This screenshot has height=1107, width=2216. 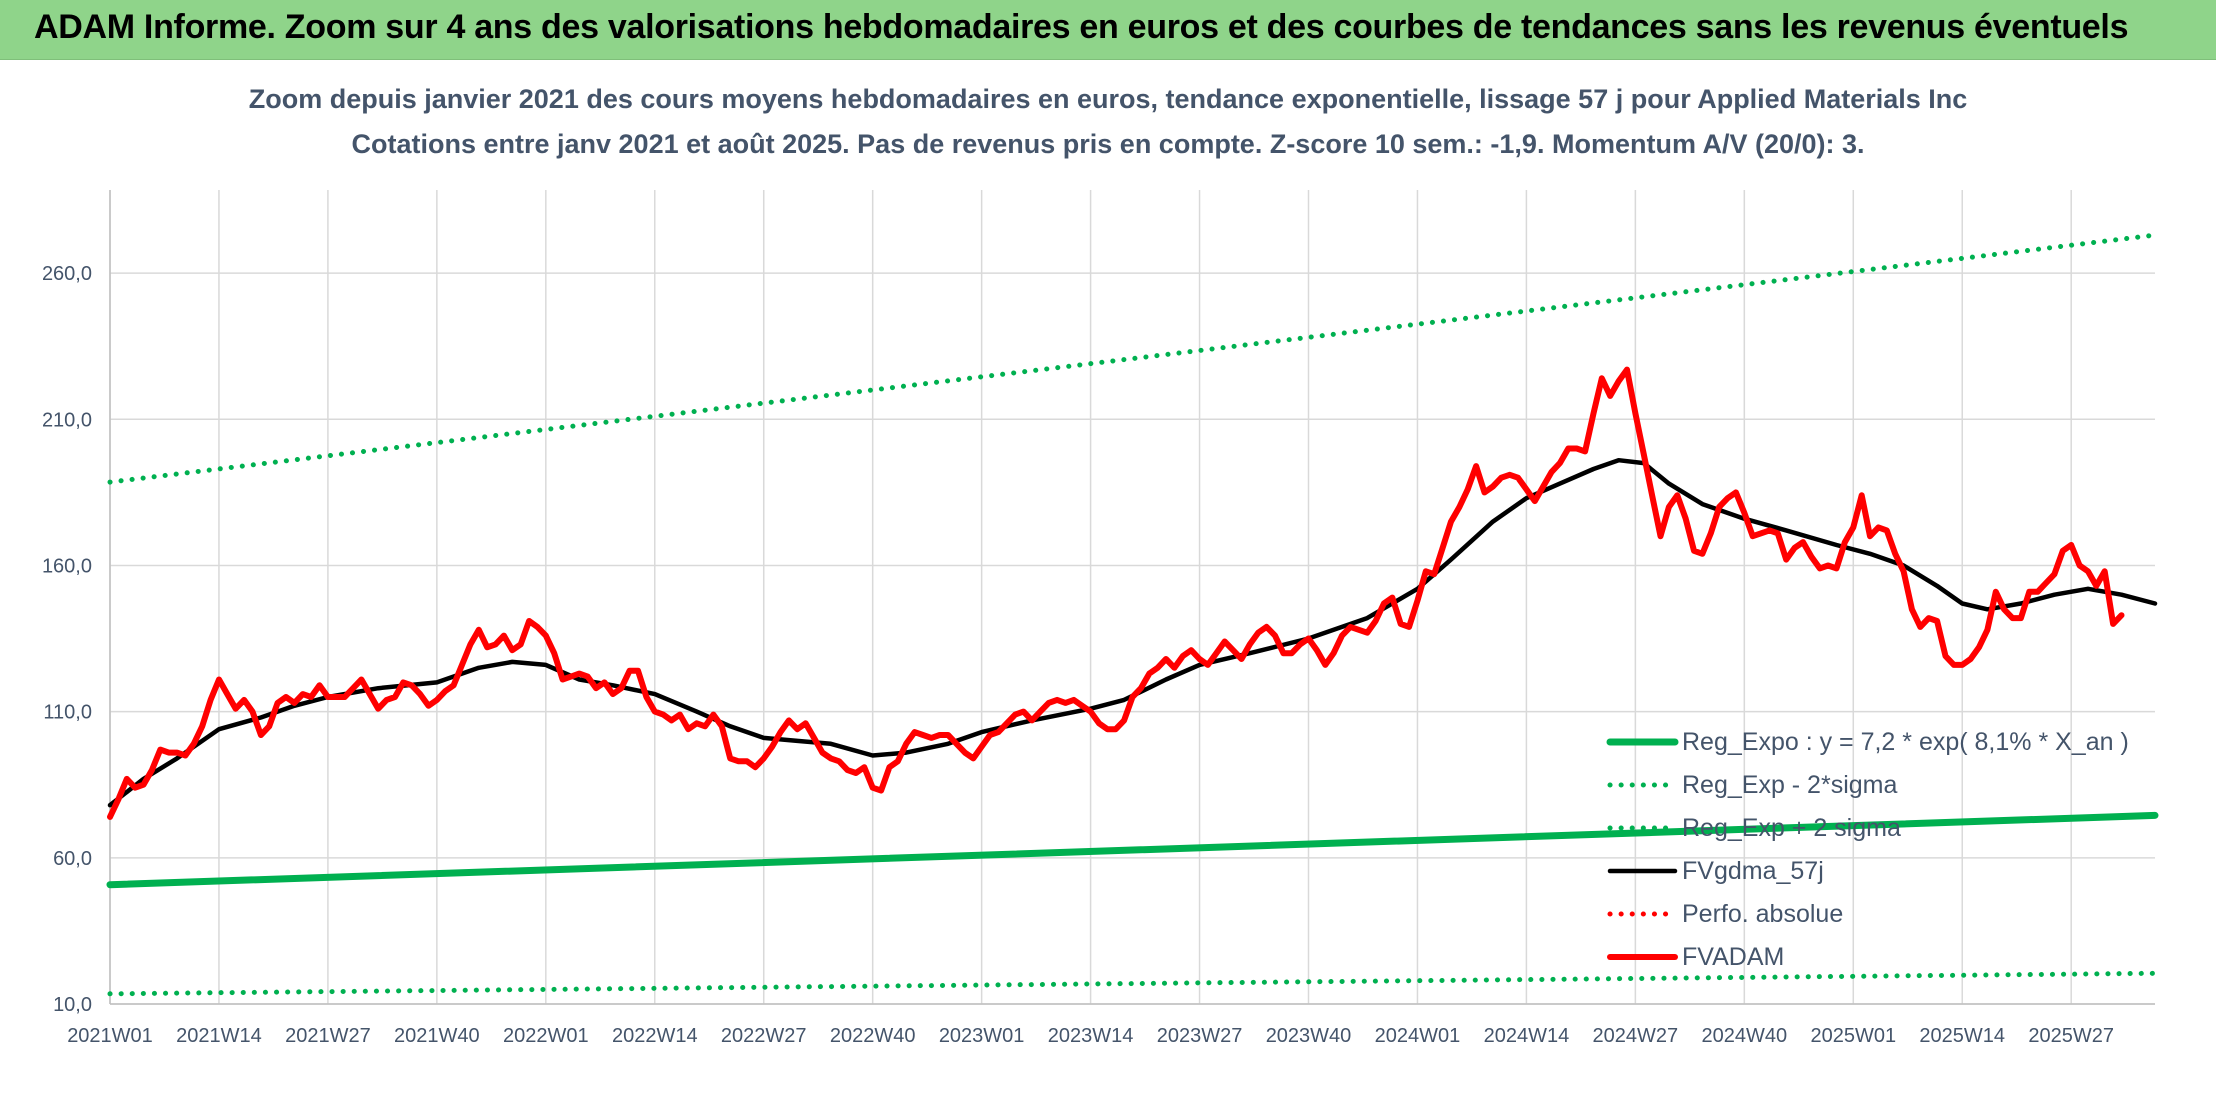 What do you see at coordinates (546, 1036) in the screenshot?
I see `x-tick-label: 2022W01` at bounding box center [546, 1036].